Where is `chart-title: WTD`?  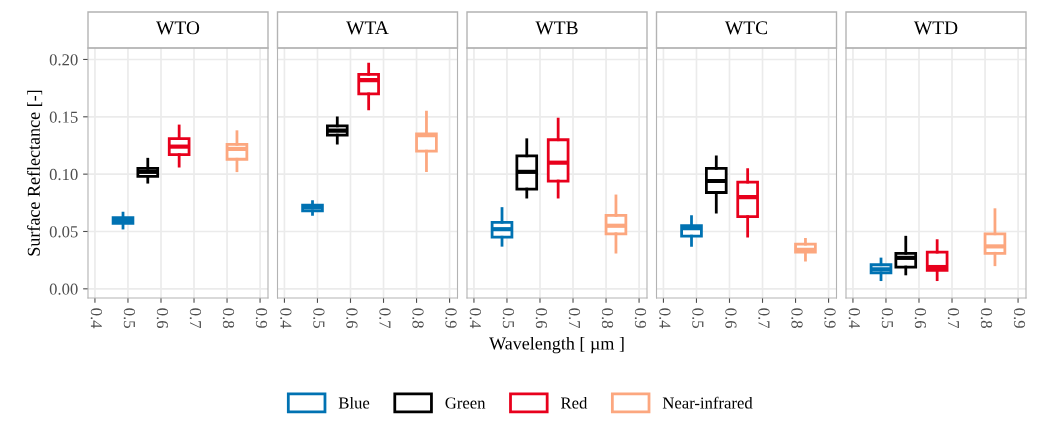
chart-title: WTD is located at coordinates (935, 28).